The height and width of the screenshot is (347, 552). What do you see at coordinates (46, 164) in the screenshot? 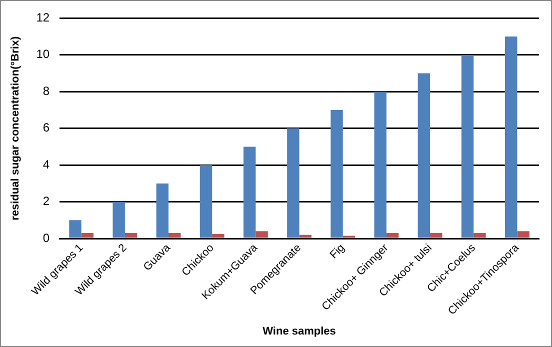
I see `y-tick-label: 4` at bounding box center [46, 164].